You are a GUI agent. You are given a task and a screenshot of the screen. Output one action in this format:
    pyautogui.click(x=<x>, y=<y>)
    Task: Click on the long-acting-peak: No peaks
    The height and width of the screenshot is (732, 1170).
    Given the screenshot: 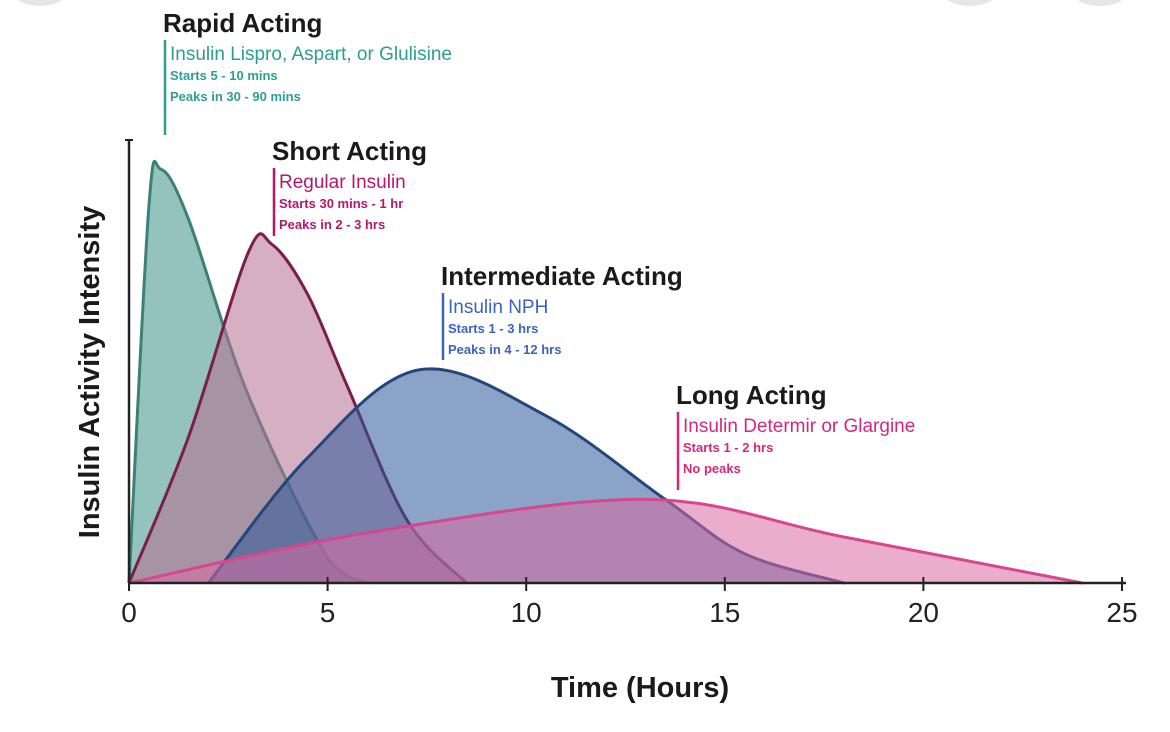 What is the action you would take?
    pyautogui.click(x=712, y=468)
    